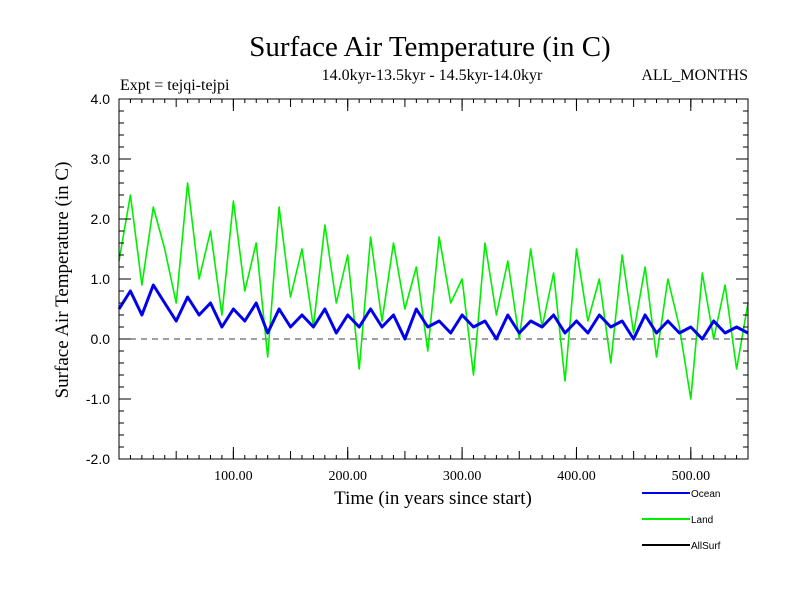  Describe the element at coordinates (433, 312) in the screenshot. I see `series-line-ocean` at that location.